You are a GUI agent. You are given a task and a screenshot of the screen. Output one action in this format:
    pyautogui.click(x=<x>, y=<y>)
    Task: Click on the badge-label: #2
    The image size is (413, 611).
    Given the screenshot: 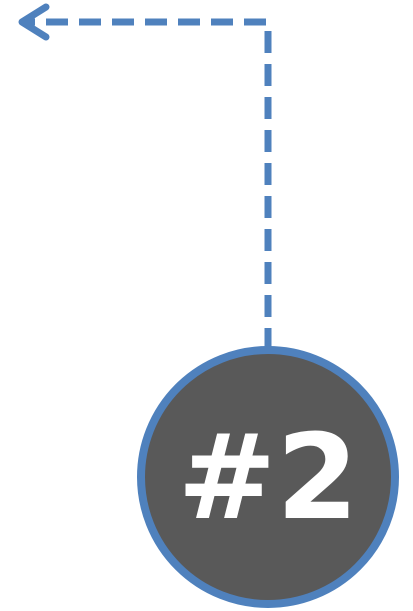 What is the action you would take?
    pyautogui.click(x=268, y=477)
    